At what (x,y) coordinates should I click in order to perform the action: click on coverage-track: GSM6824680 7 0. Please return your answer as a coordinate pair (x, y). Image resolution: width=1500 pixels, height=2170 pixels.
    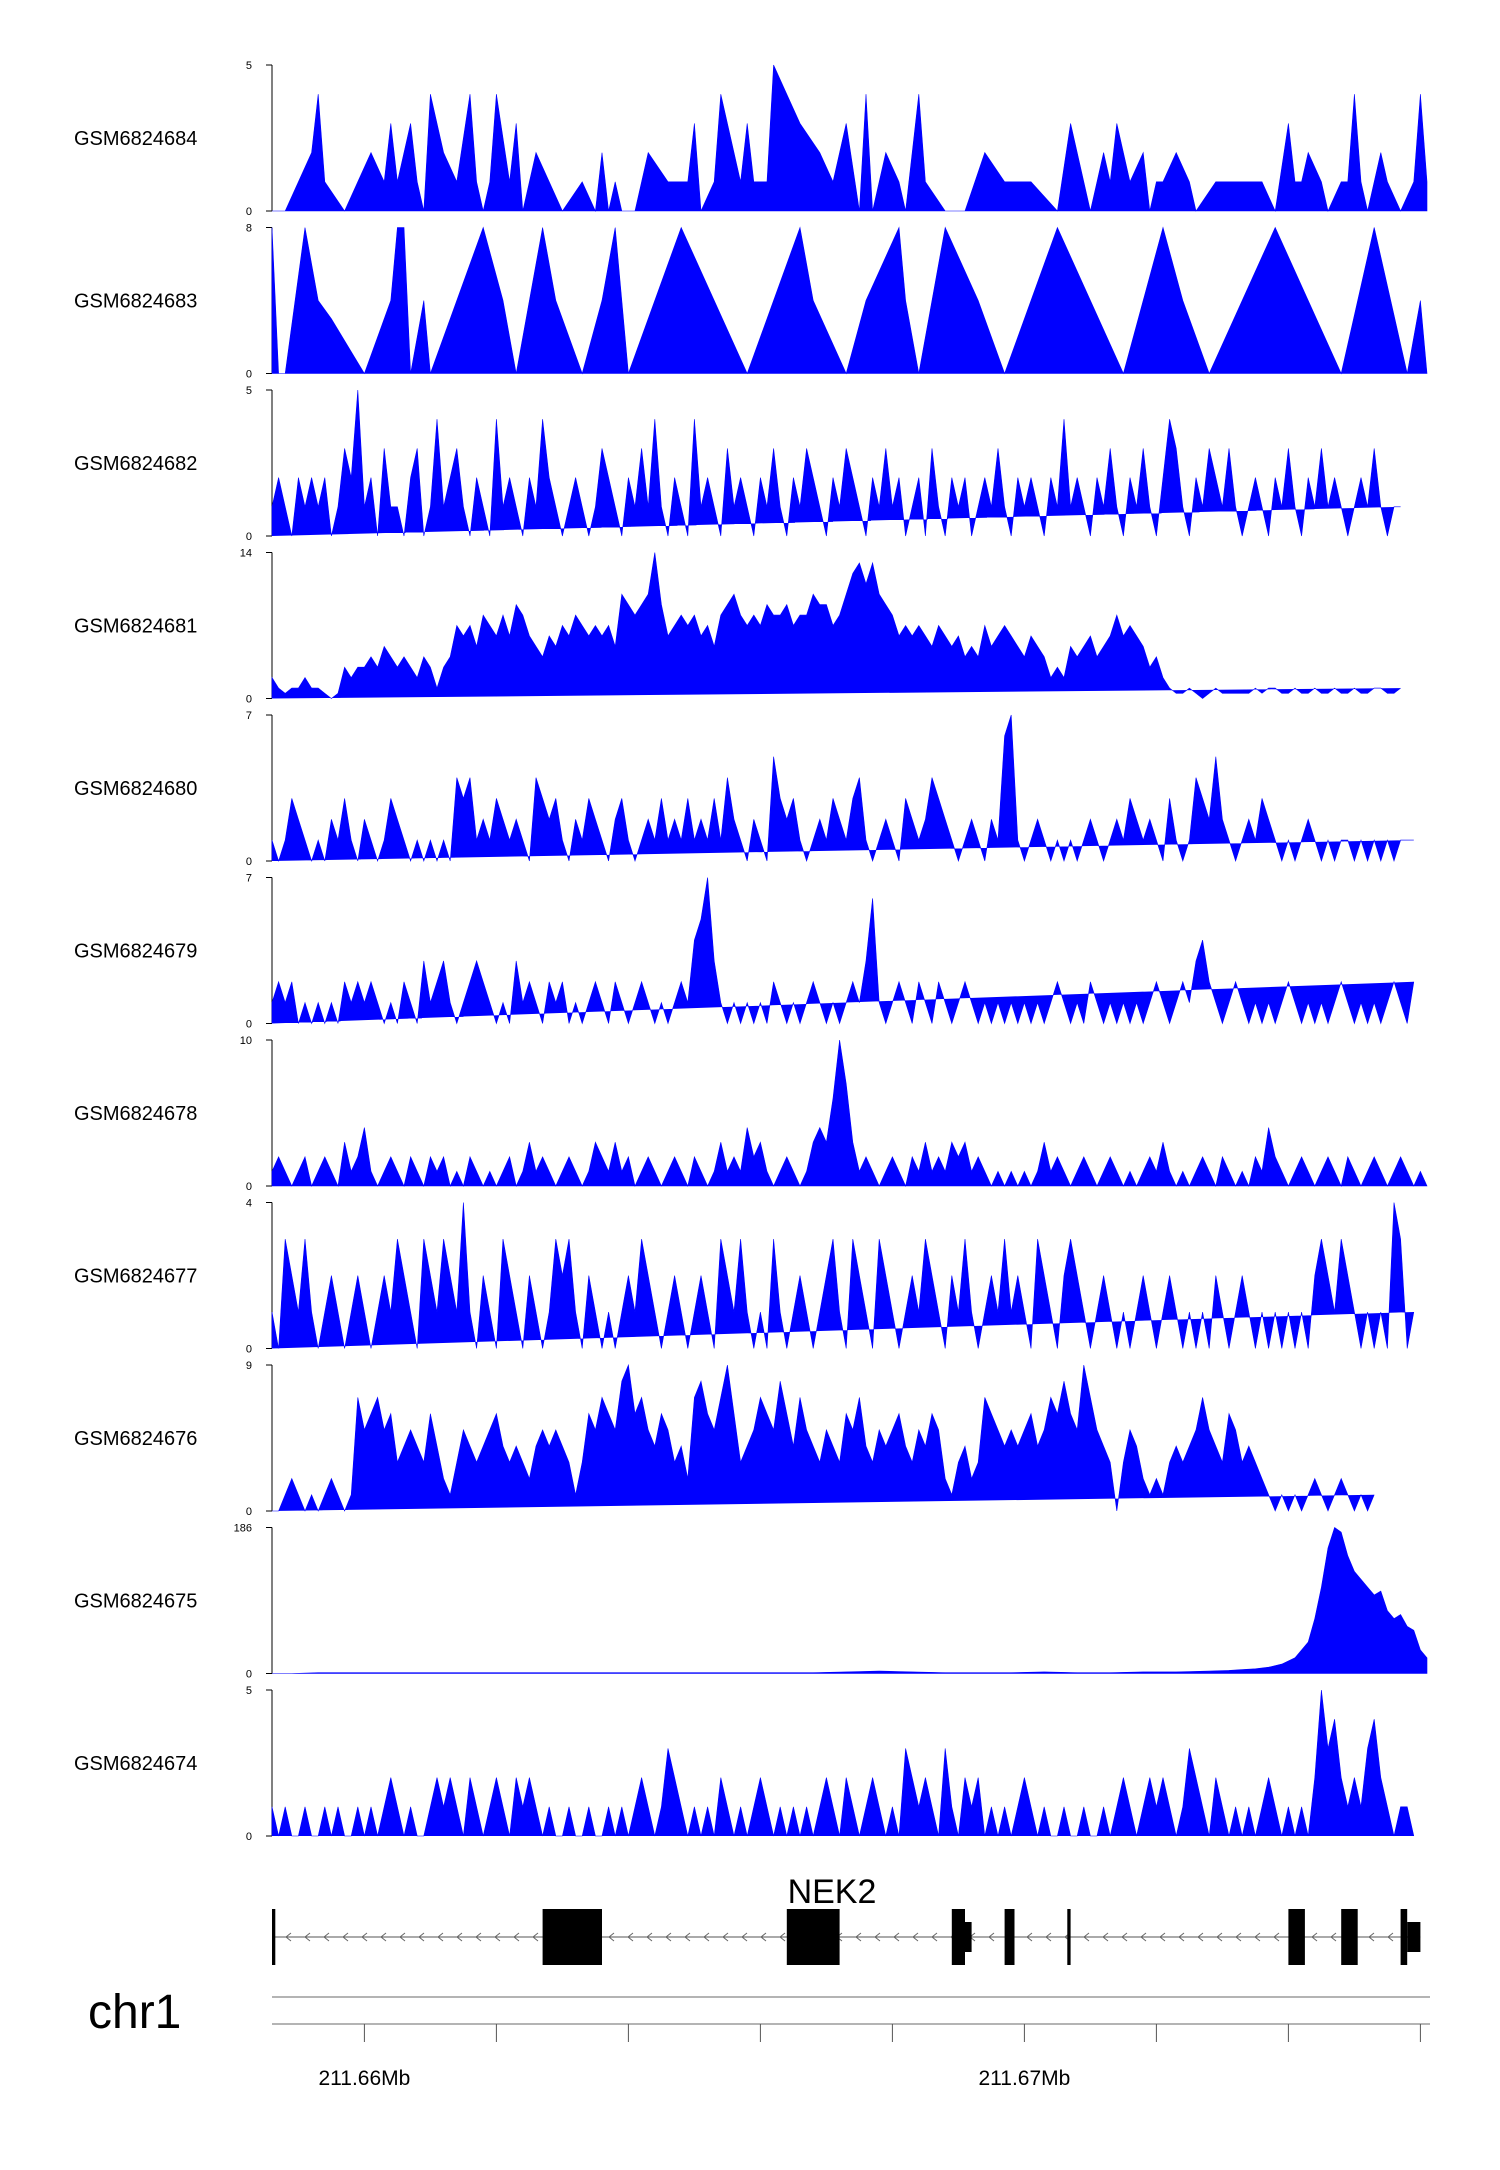
    Looking at the image, I should click on (744, 789).